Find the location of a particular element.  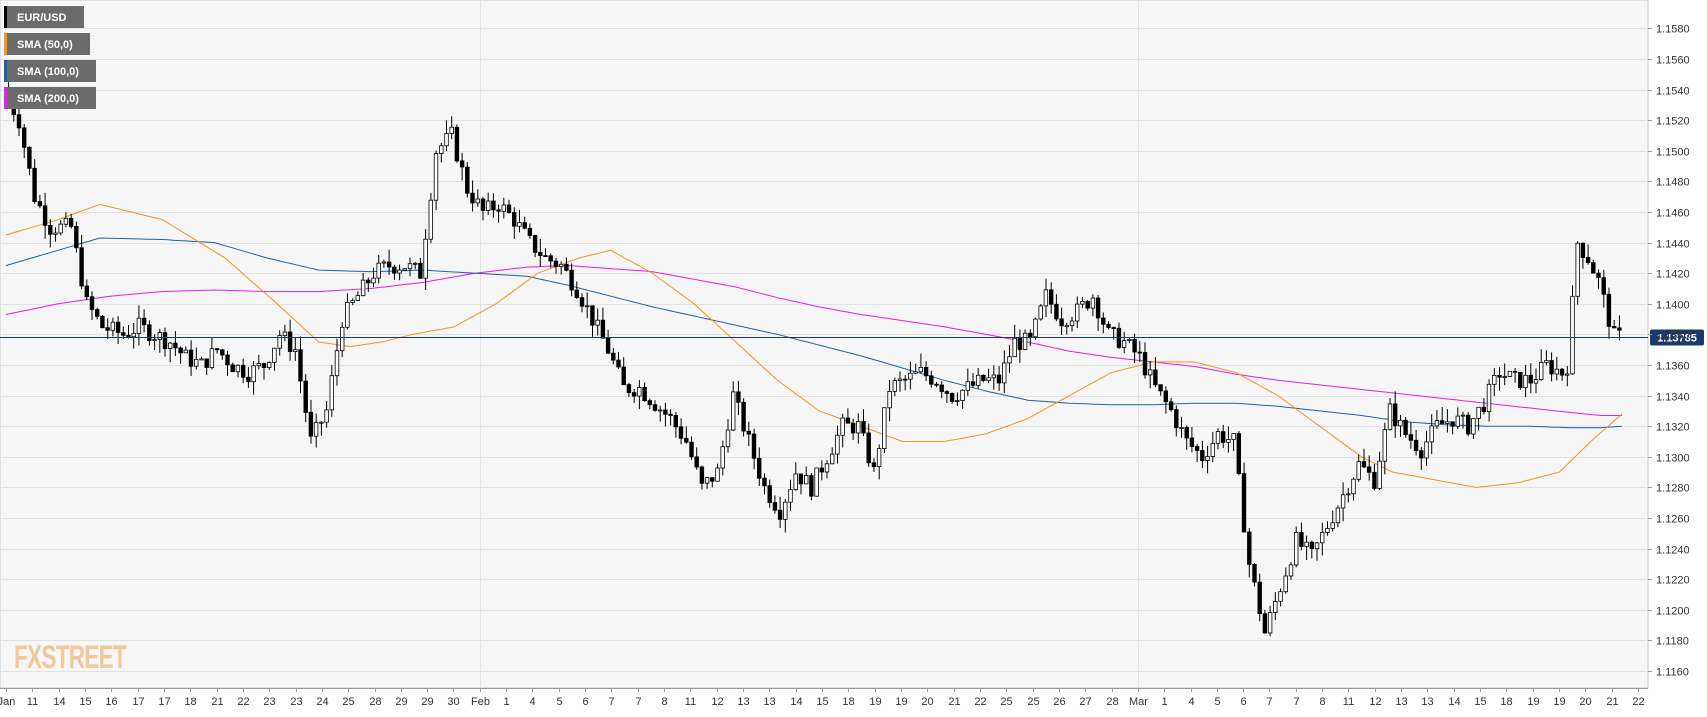

x-tick-label: 22 is located at coordinates (243, 702).